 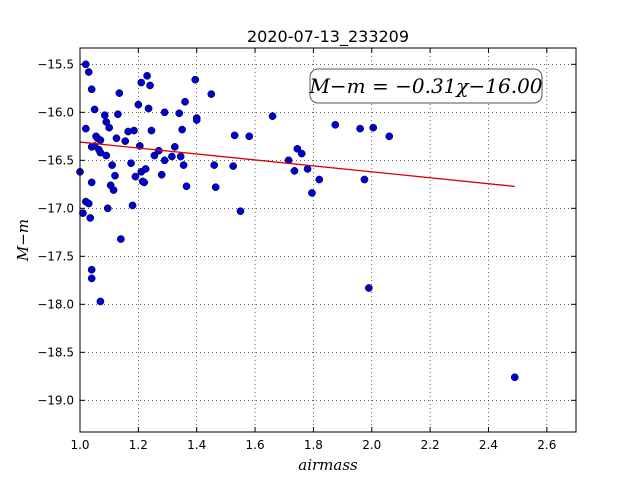 What do you see at coordinates (55, 112) in the screenshot?
I see `y-tick-label: −16.0` at bounding box center [55, 112].